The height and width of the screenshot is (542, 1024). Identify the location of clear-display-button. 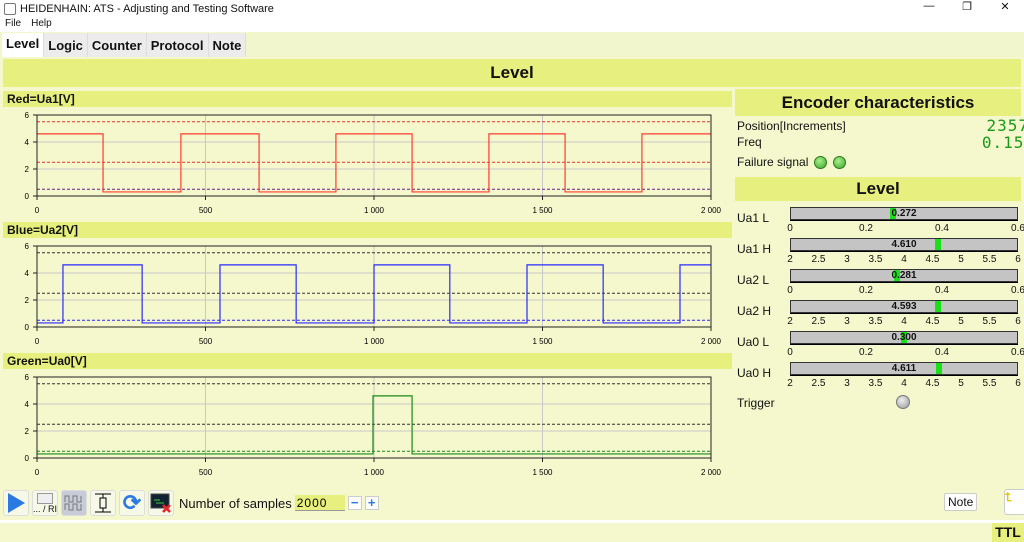
(161, 503).